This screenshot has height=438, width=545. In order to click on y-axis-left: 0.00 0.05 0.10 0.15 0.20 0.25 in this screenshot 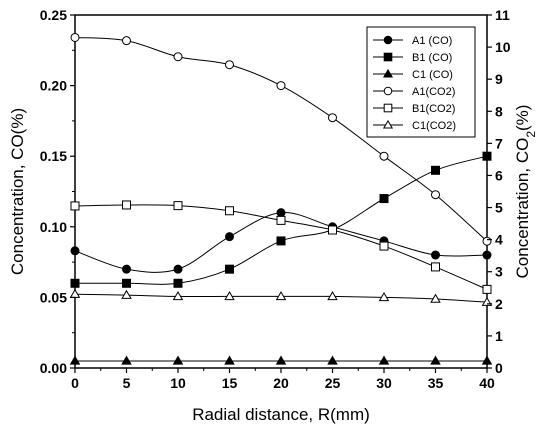, I will do `click(57, 191)`.